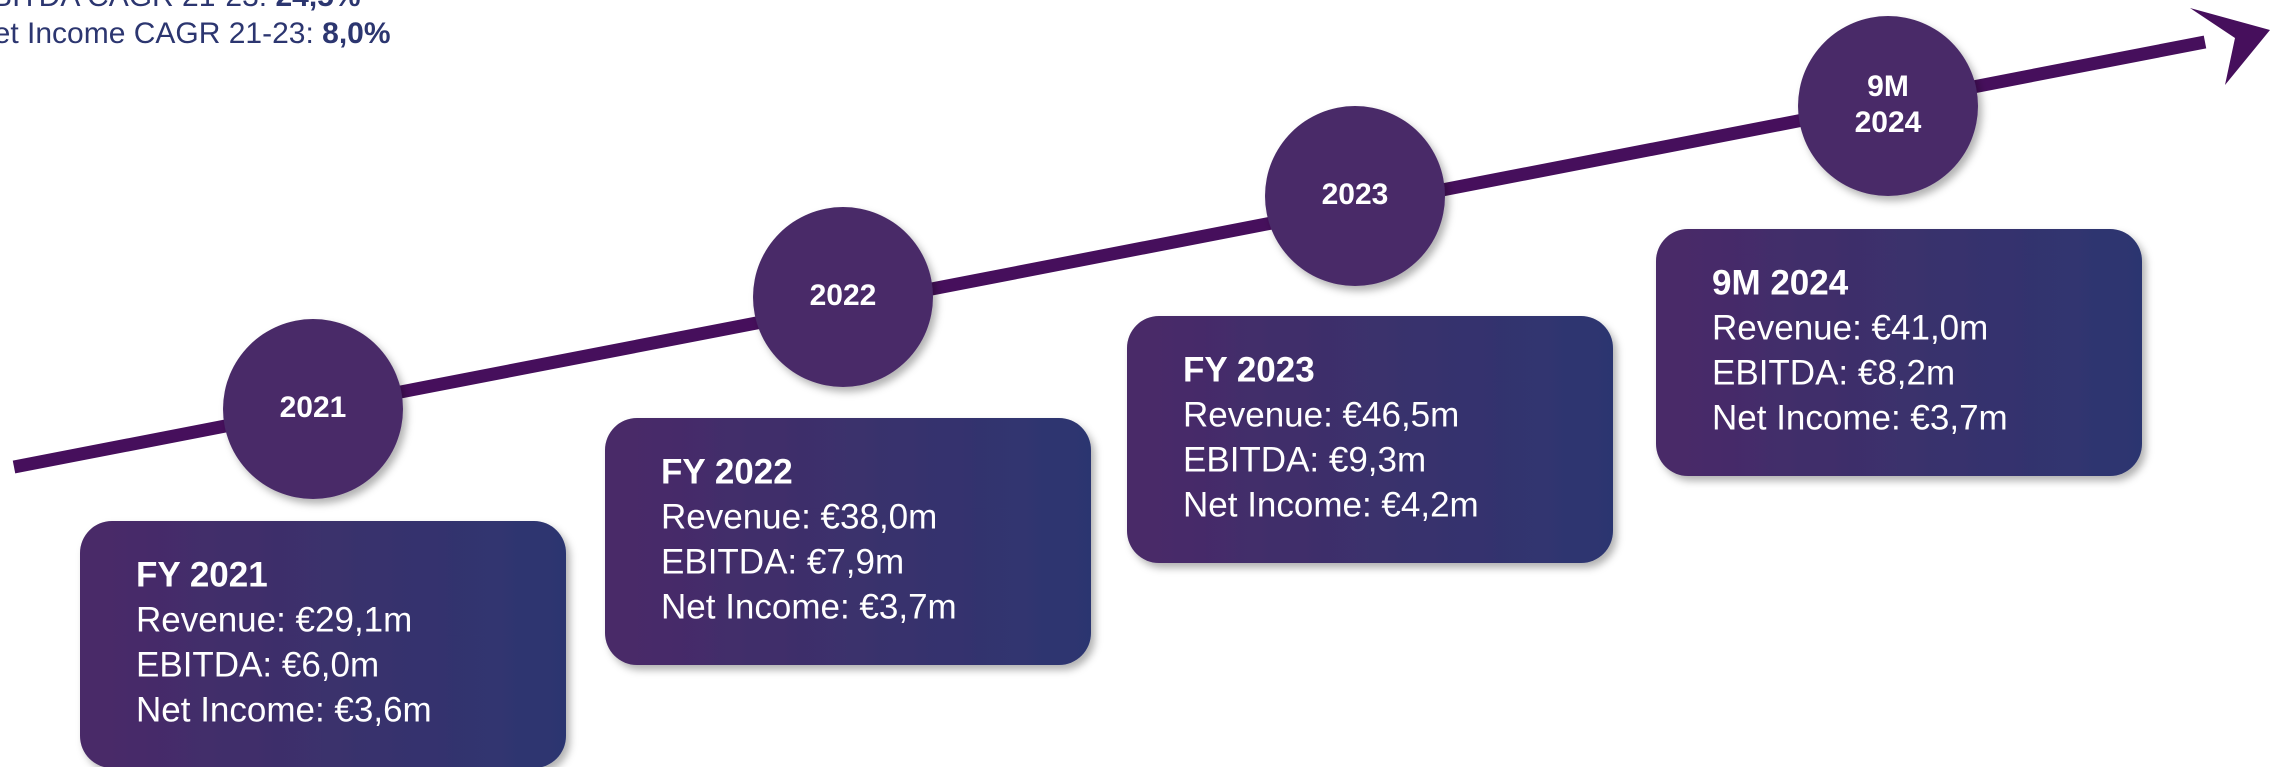 This screenshot has width=2275, height=767. I want to click on info-line: EBITDA: €6,0m, so click(257, 664).